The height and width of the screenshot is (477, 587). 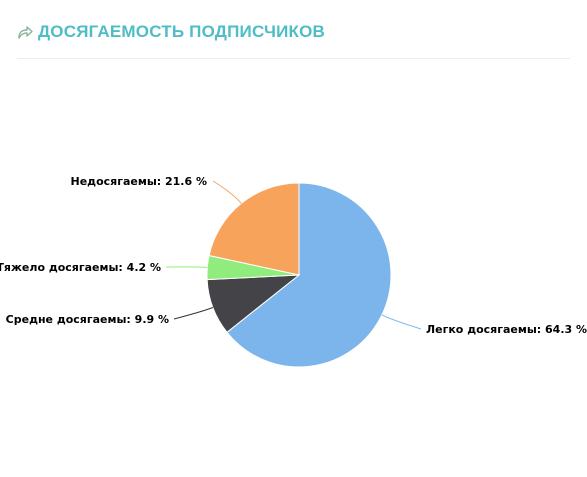 I want to click on data-label: Тяжело досягаемы: 4.2 %, so click(x=80, y=267).